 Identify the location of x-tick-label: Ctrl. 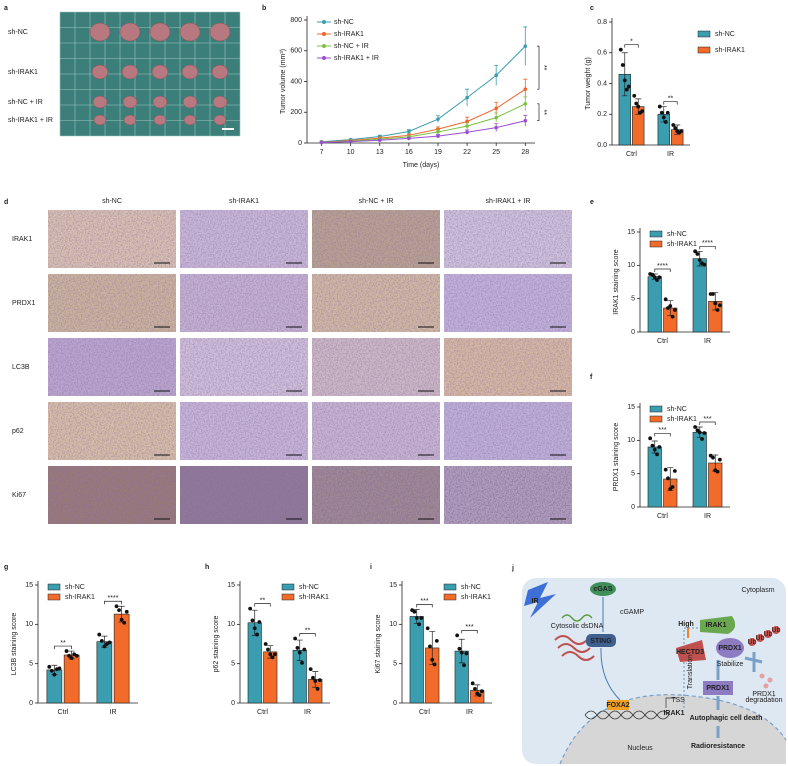
(424, 712).